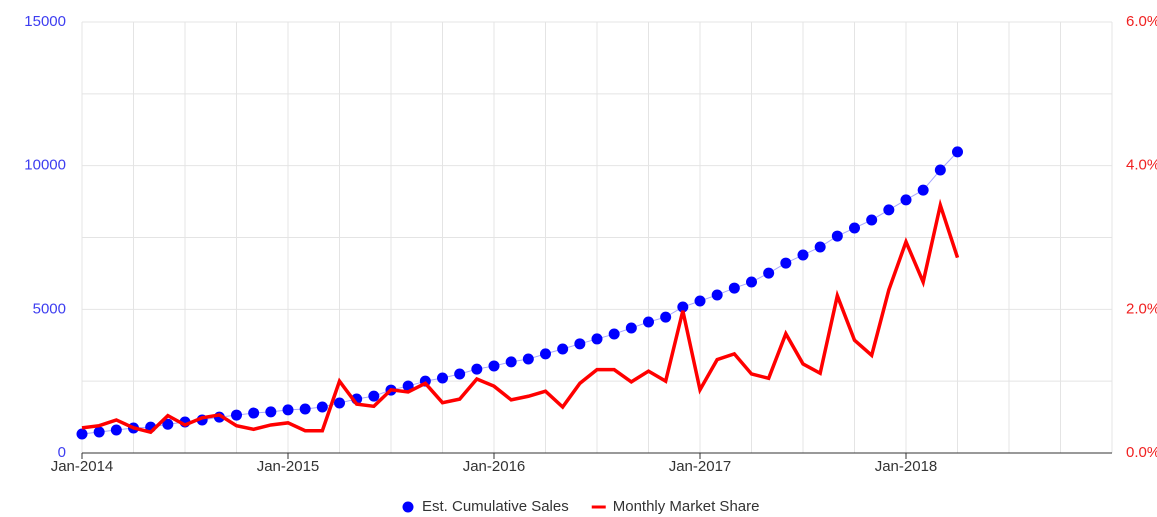  Describe the element at coordinates (906, 466) in the screenshot. I see `x-tick-label: Jan-2018` at that location.